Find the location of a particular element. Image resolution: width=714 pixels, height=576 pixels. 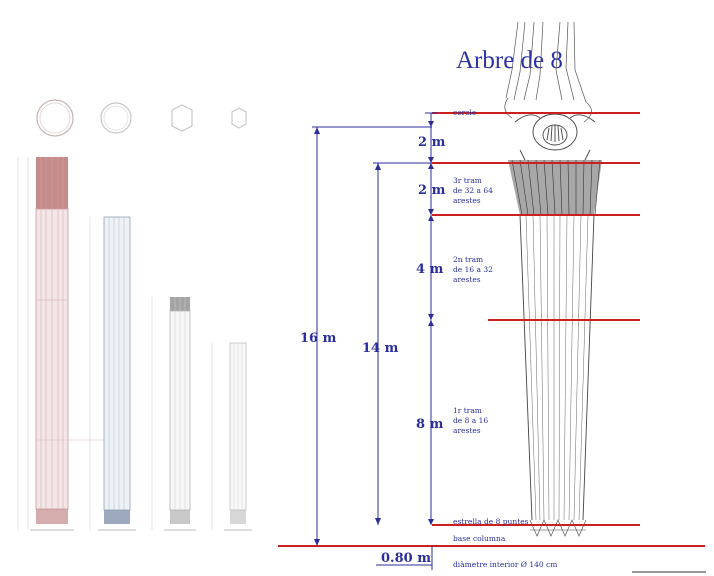

label-segment-3r: 2 m is located at coordinates (432, 190).